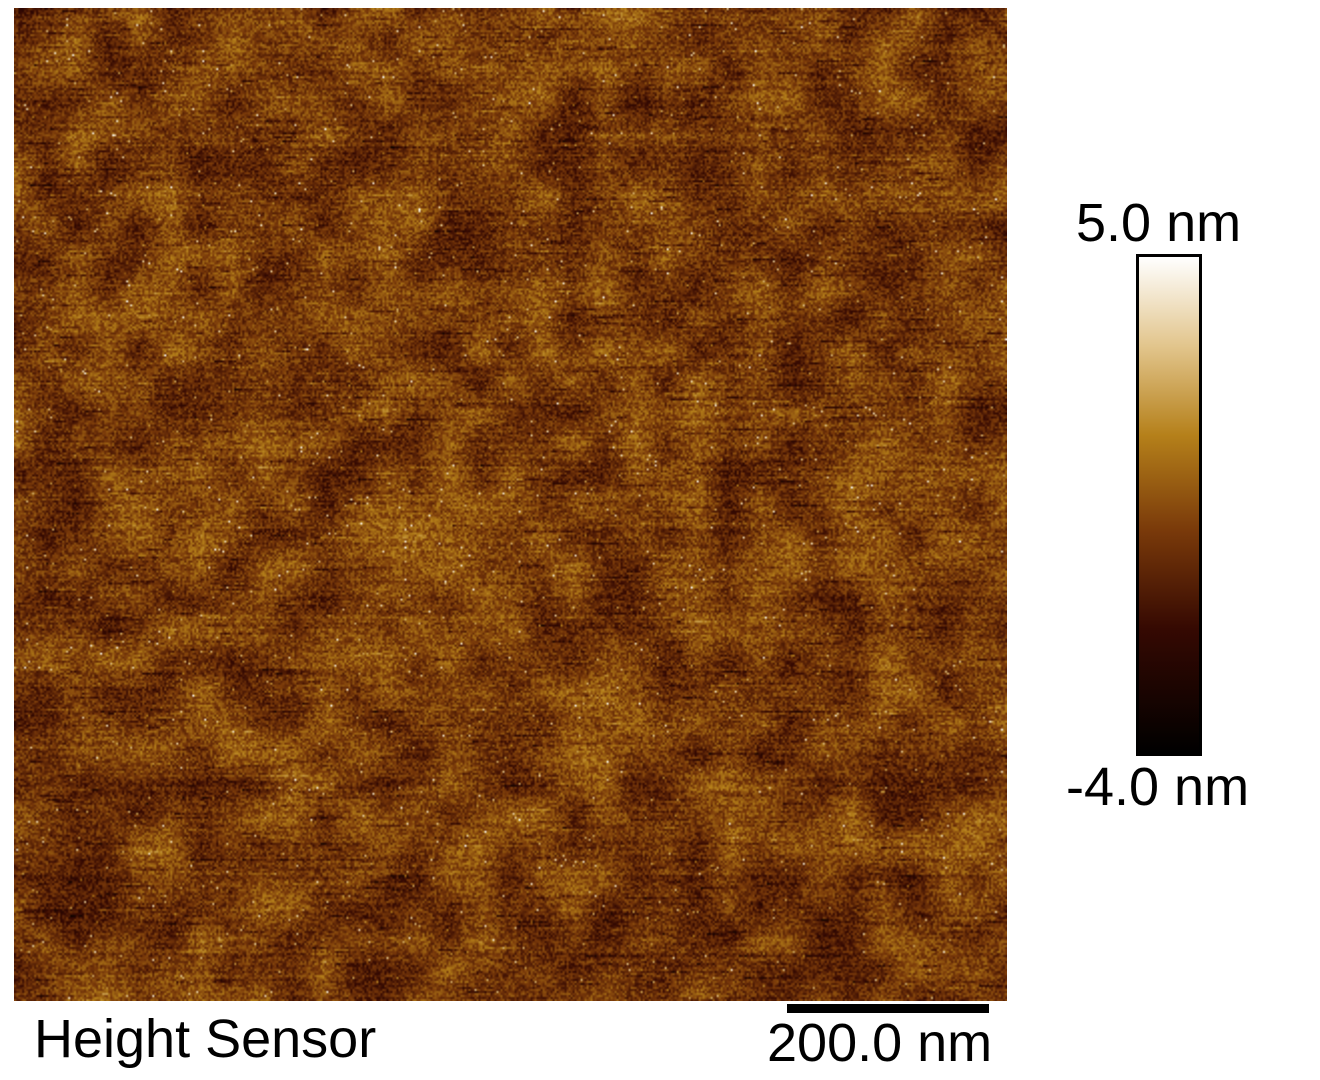  What do you see at coordinates (205, 1039) in the screenshot?
I see `channel-label: Height Sensor` at bounding box center [205, 1039].